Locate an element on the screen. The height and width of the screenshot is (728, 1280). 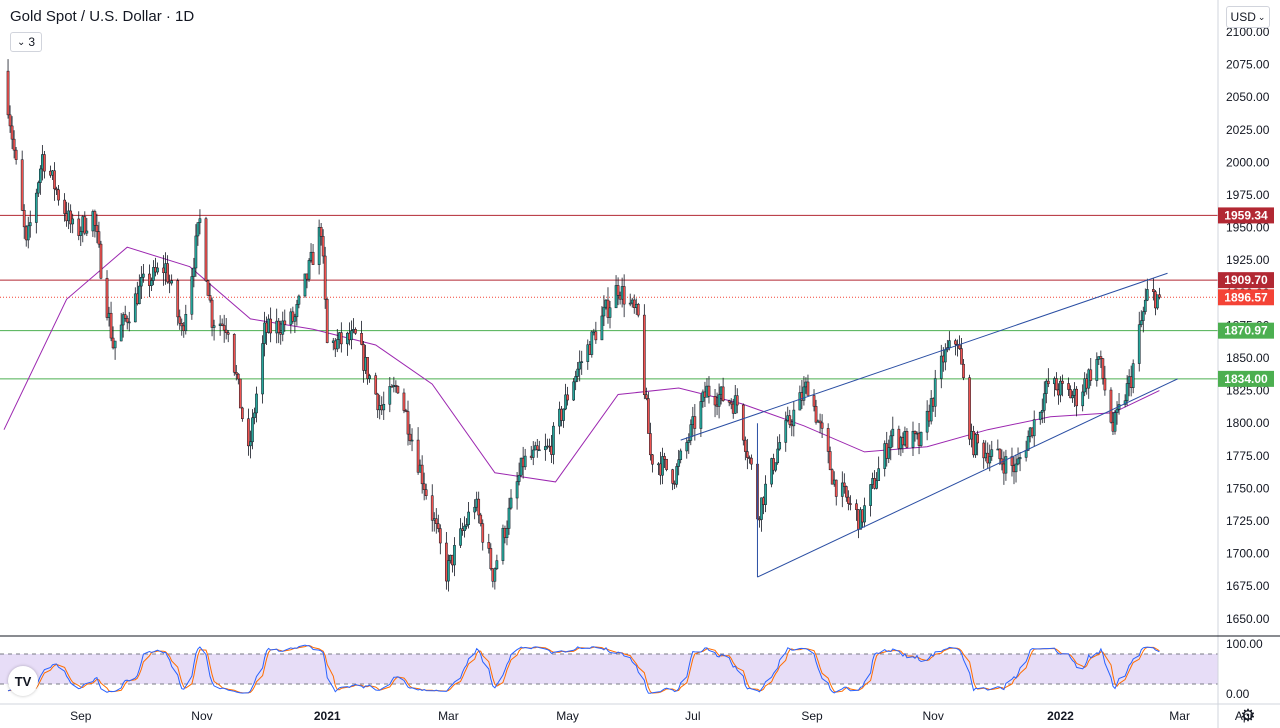
settings-icon: ⚙ is located at coordinates (1248, 715).